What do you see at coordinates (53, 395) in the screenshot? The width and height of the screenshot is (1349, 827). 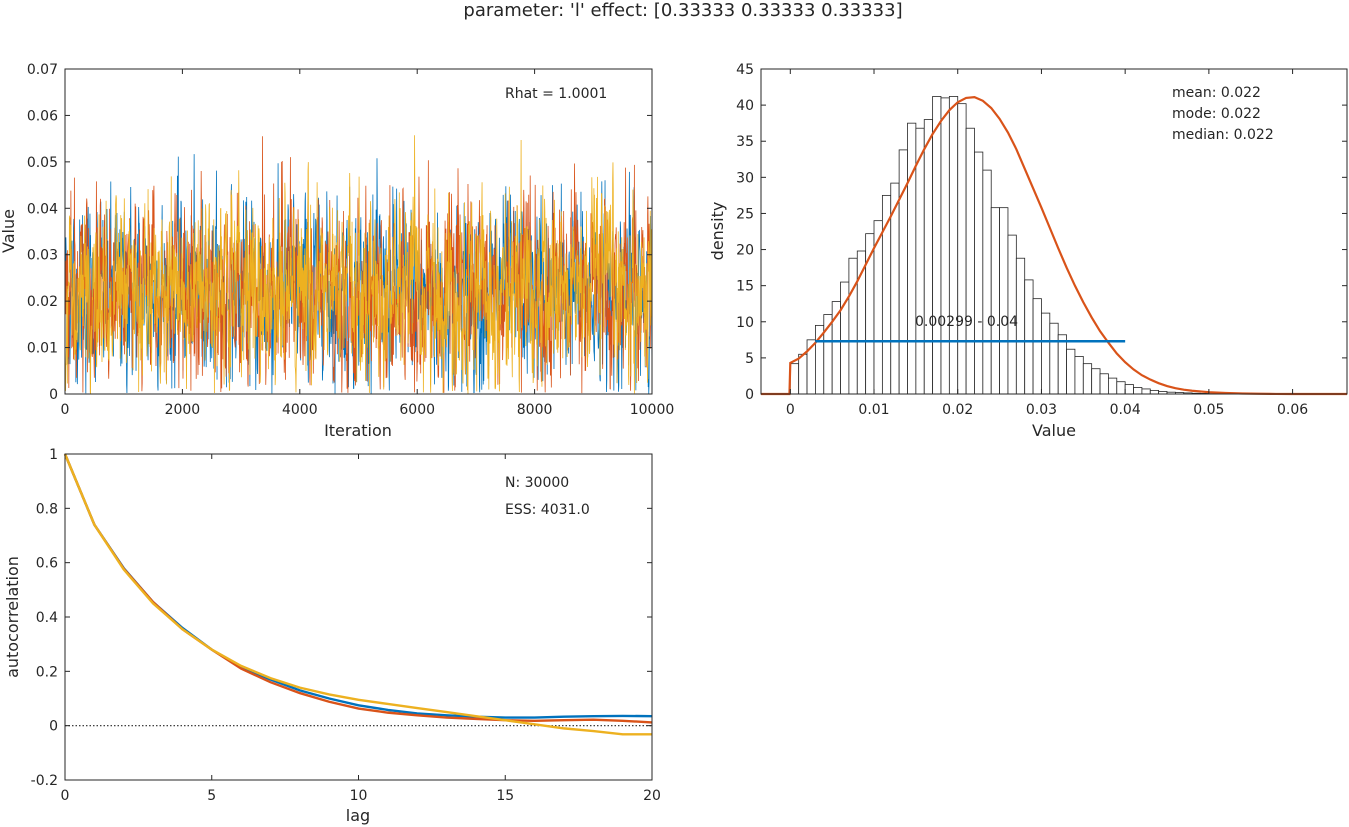 I see `trace-ytick-label: 0` at bounding box center [53, 395].